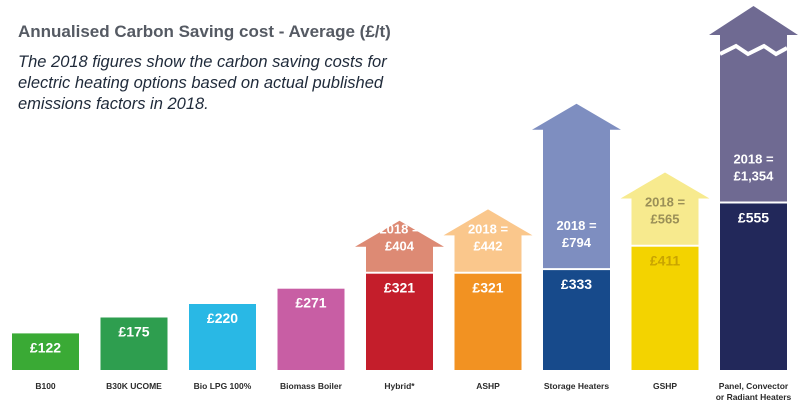 The width and height of the screenshot is (800, 414). What do you see at coordinates (753, 286) in the screenshot?
I see `bar-panel-convector-or-radiant-heaters` at bounding box center [753, 286].